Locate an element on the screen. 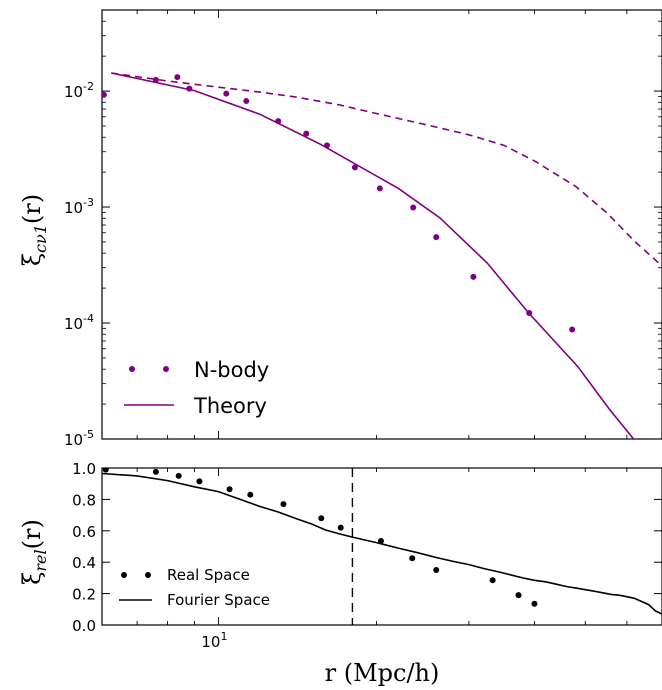 The height and width of the screenshot is (690, 662). top-y-tick-label: 10⁻² is located at coordinates (79, 90).